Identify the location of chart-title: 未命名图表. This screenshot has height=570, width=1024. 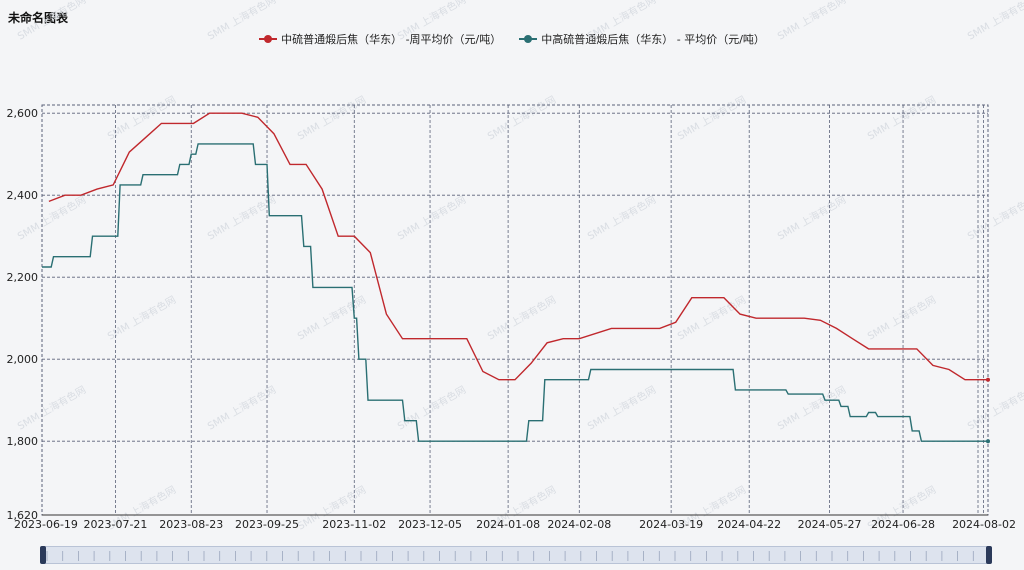
(38, 18).